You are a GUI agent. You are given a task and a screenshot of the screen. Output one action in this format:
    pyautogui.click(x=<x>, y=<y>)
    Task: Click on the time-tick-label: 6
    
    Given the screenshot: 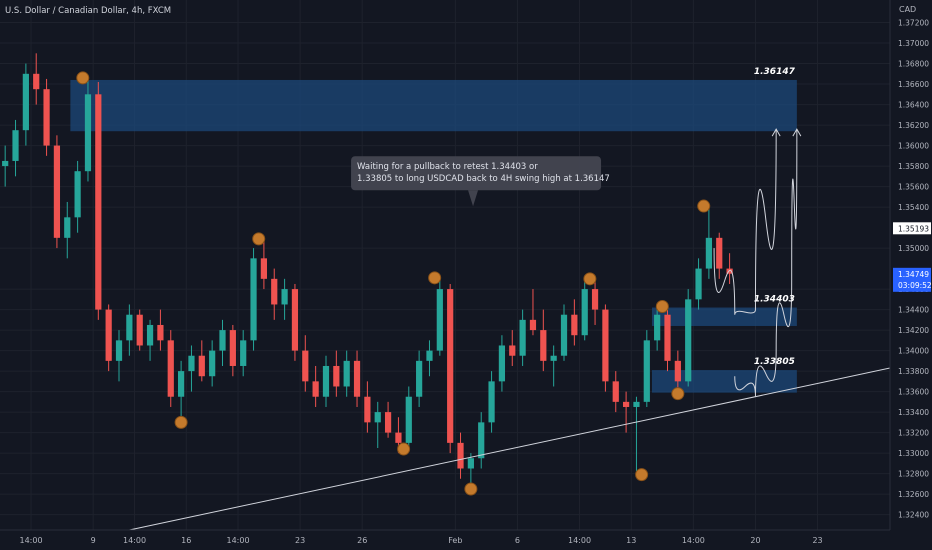 What is the action you would take?
    pyautogui.click(x=517, y=540)
    